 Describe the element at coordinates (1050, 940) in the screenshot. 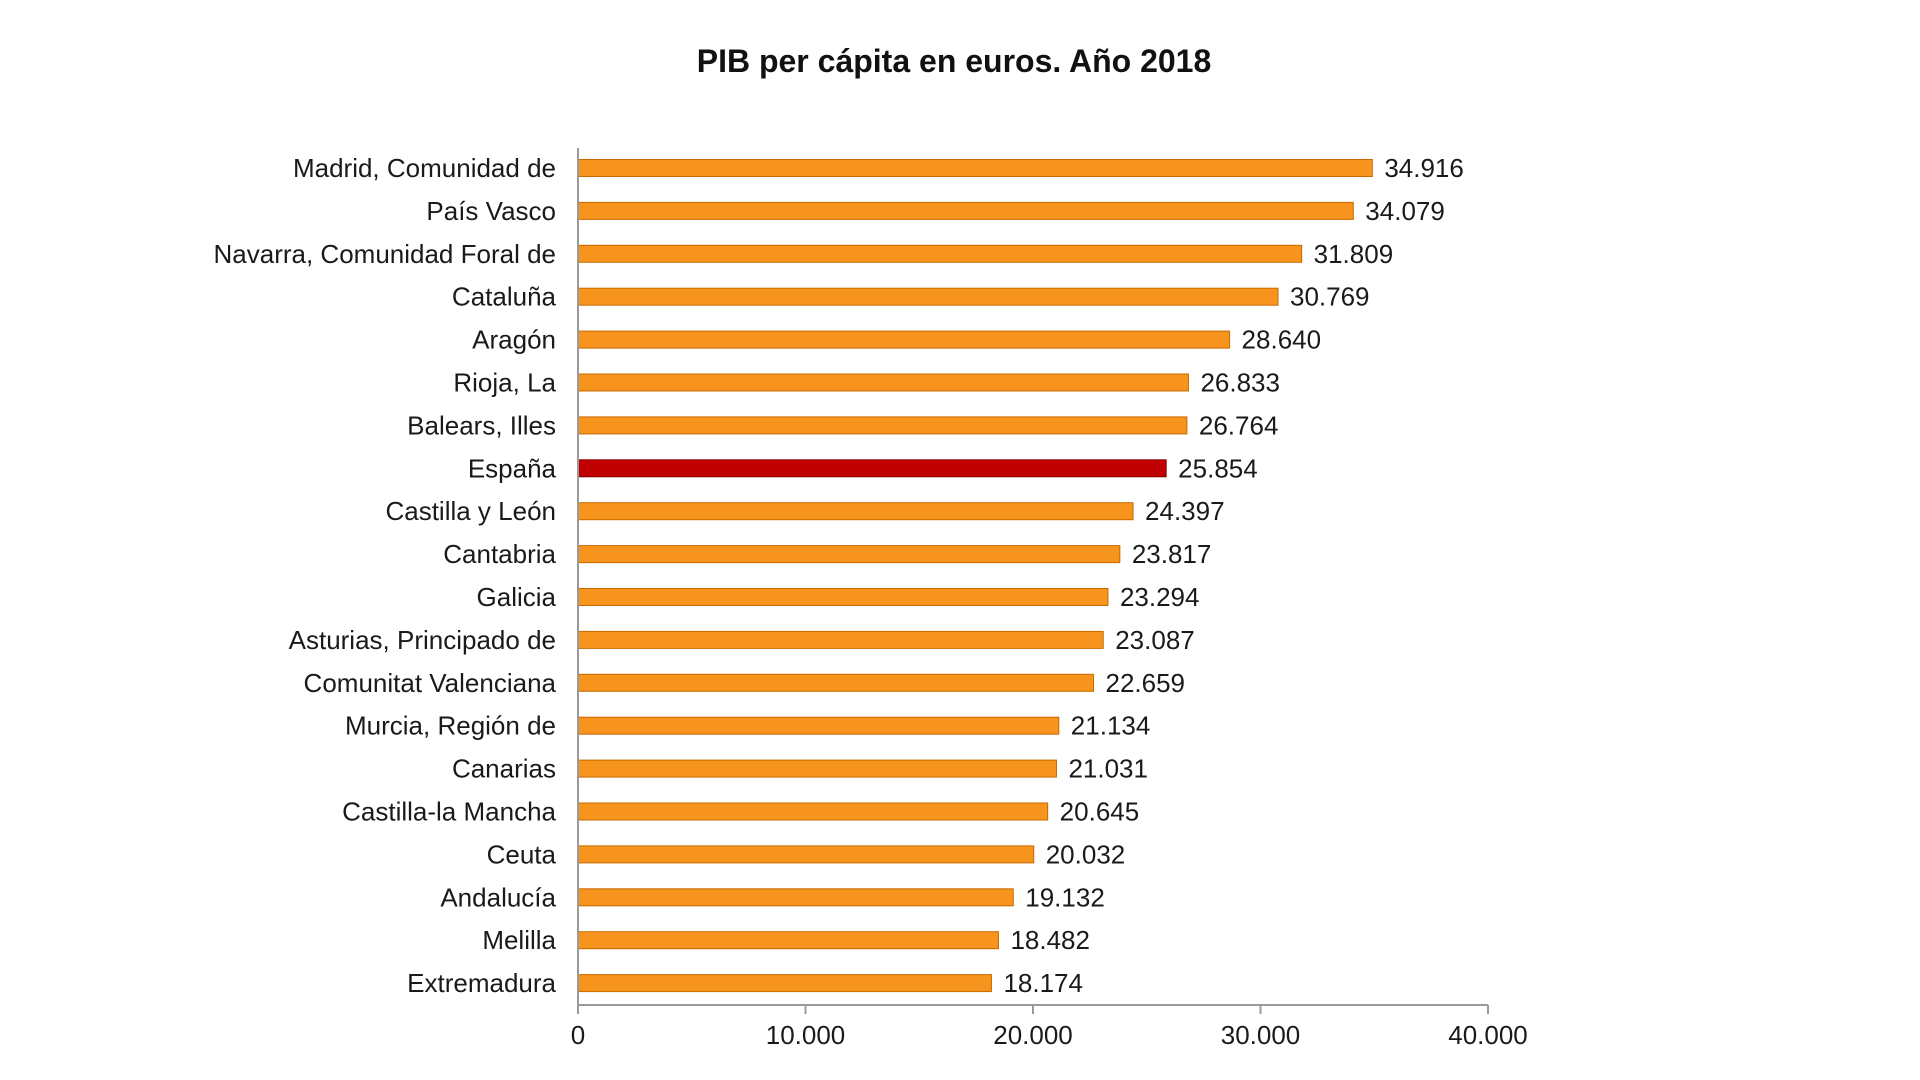

I see `data-label: 18.482` at that location.